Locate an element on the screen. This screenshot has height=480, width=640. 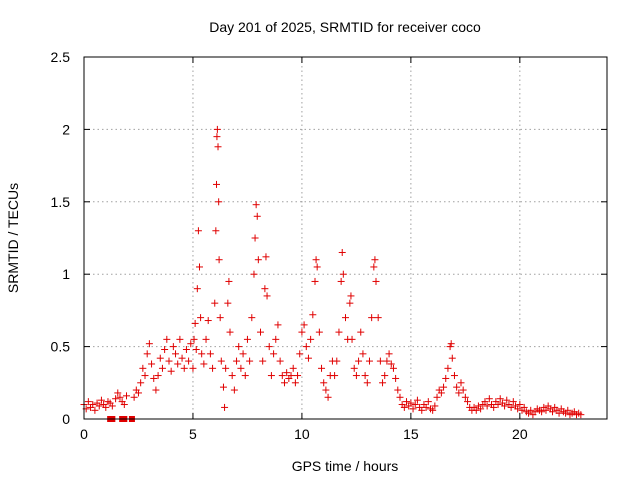
x-tick-label: 0 is located at coordinates (84, 434).